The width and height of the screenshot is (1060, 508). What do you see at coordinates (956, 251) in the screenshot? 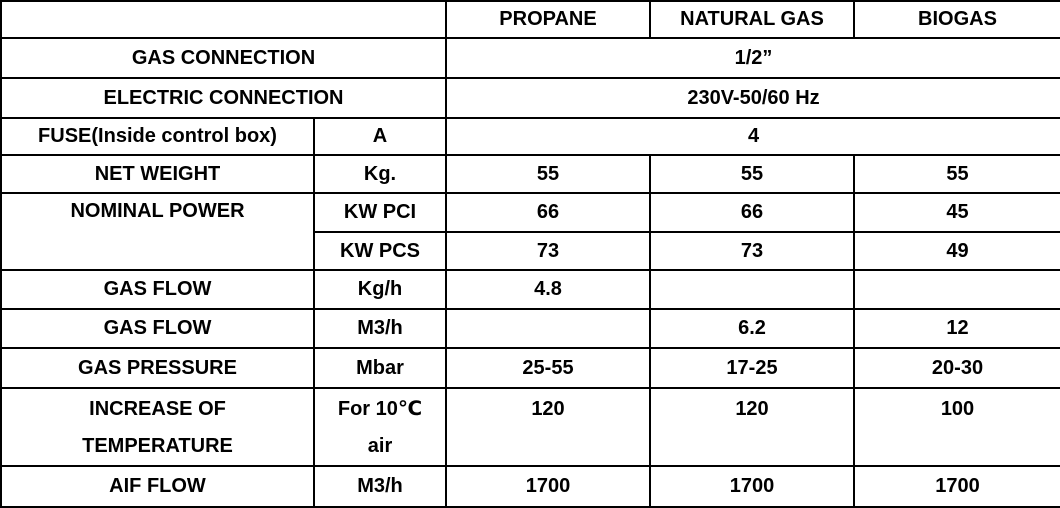
I see `cell-nominal-power-pcs-biogas: 49` at bounding box center [956, 251].